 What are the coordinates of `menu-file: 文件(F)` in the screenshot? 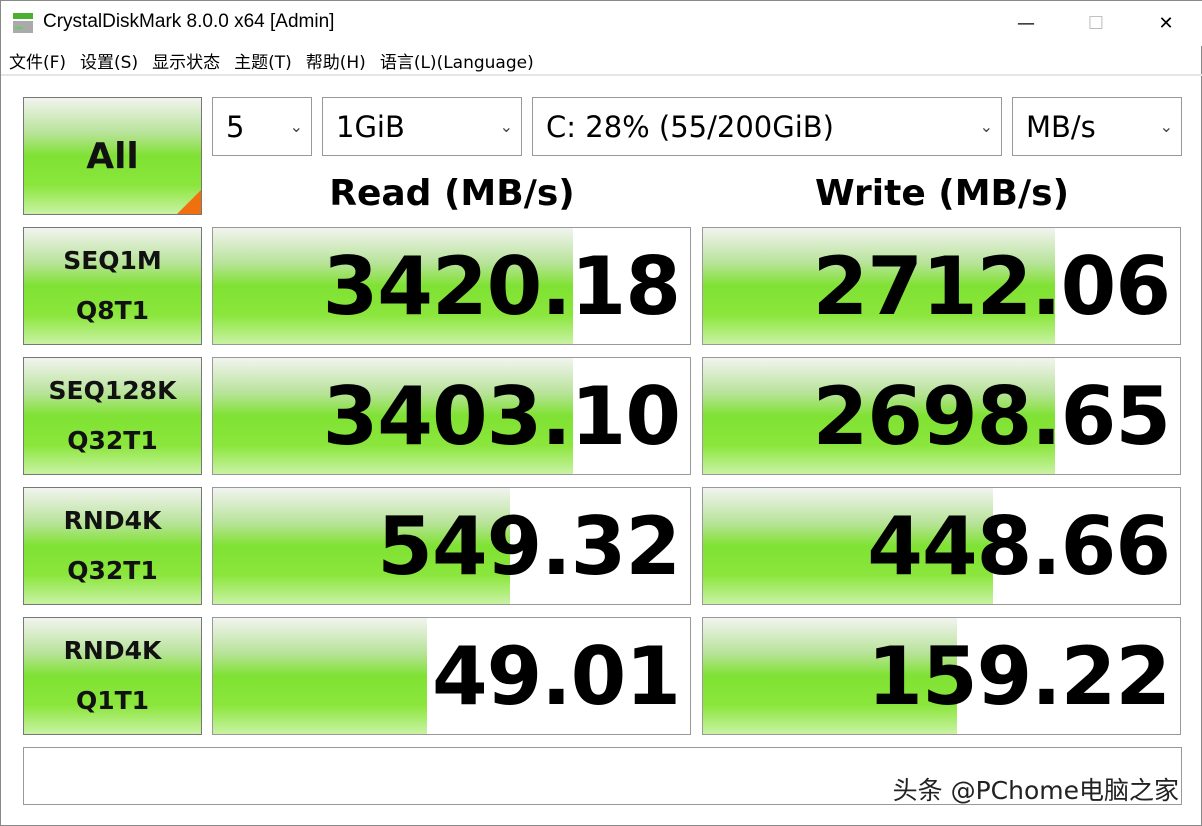 It's located at (38, 62).